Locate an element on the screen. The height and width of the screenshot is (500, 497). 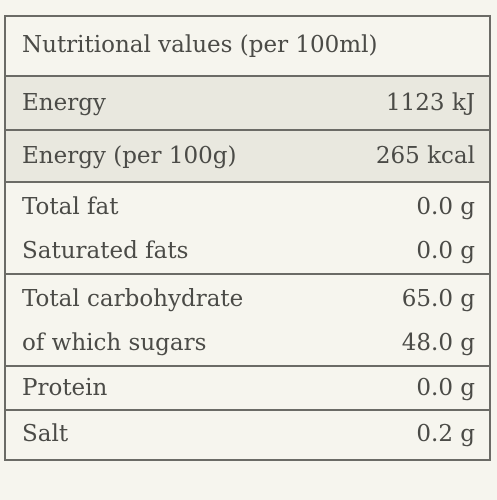
table-header-row: Nutritional values (per 100ml) is located at coordinates (247, 47).